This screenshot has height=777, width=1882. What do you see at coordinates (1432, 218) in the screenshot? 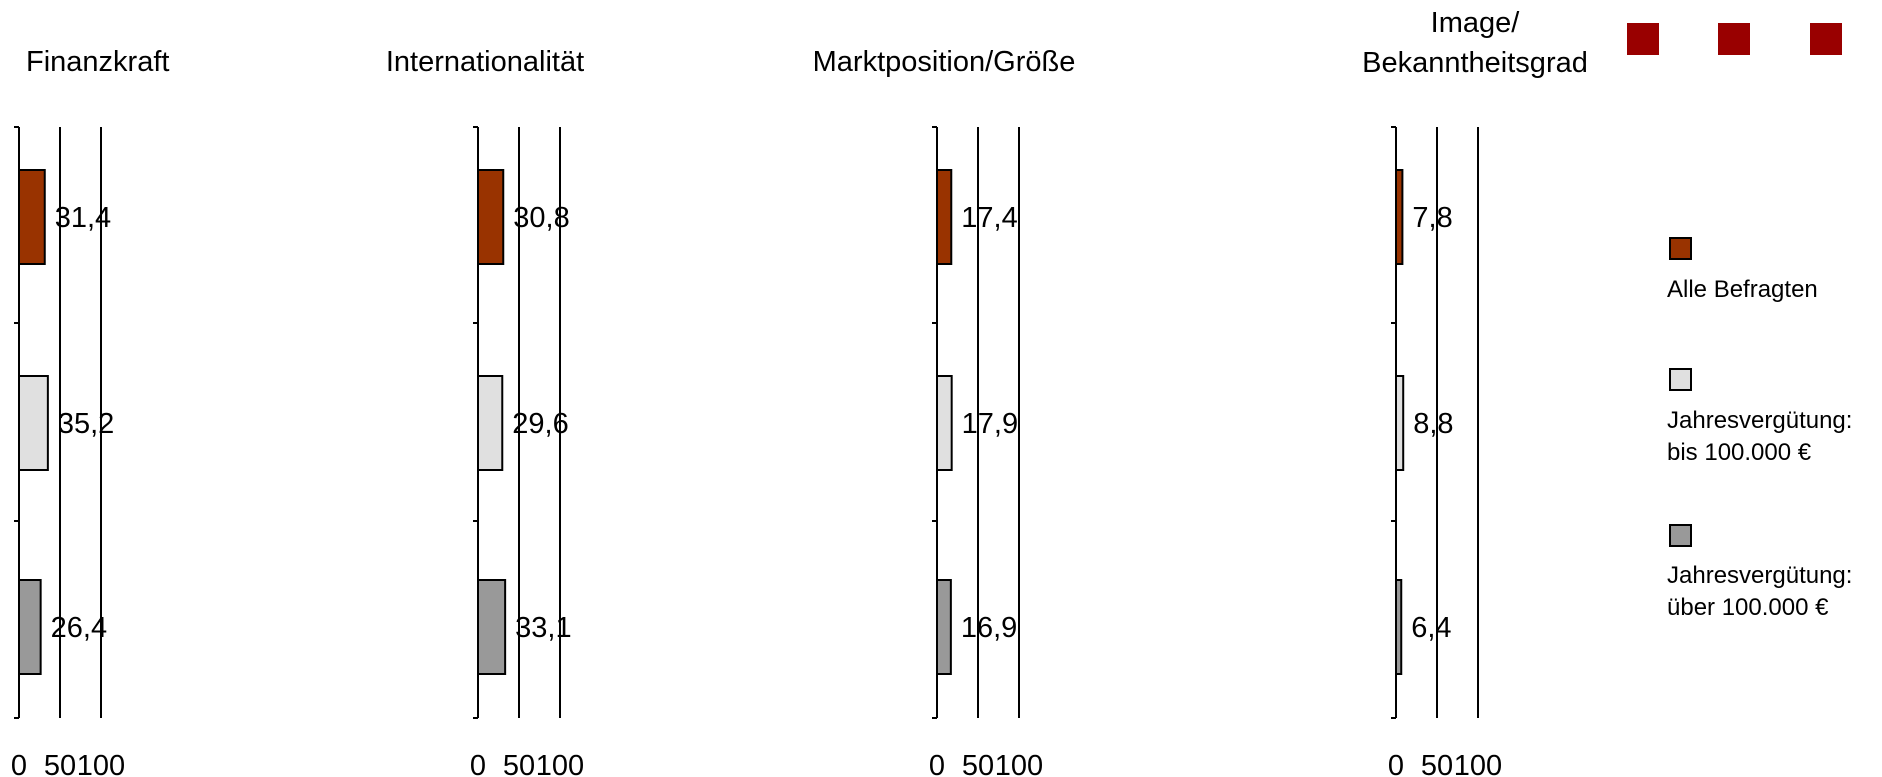
I see `panel-4-value-label-alle: 7,8` at bounding box center [1432, 218].